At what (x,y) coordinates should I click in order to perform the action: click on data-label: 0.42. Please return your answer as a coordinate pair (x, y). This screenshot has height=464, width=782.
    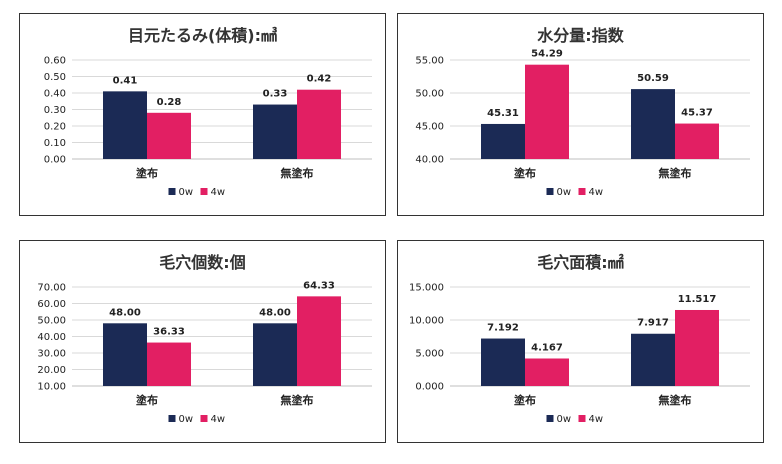
    Looking at the image, I should click on (319, 79).